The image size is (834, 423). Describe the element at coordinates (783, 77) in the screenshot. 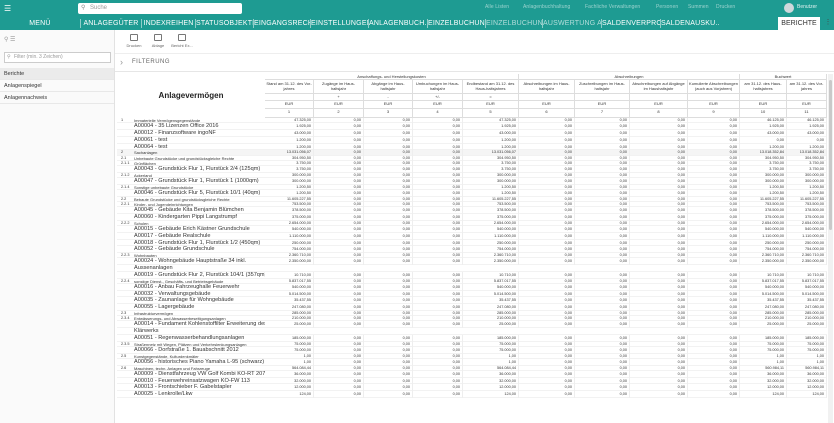

I see `group-header-buchwert: Buchwert` at that location.